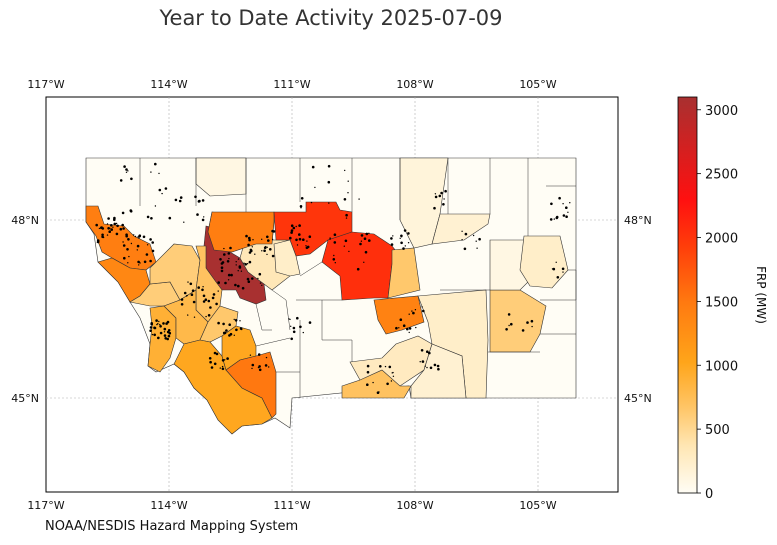 This screenshot has height=545, width=777. I want to click on lon-tick-label-top: 108°W, so click(414, 84).